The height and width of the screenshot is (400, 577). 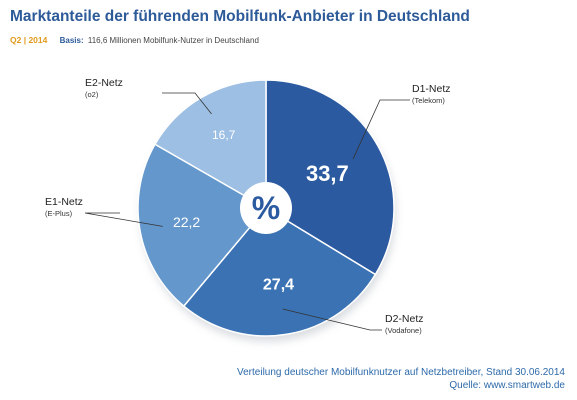 I want to click on legend-sublabel-e1-netz: (E-Plus), so click(x=59, y=213).